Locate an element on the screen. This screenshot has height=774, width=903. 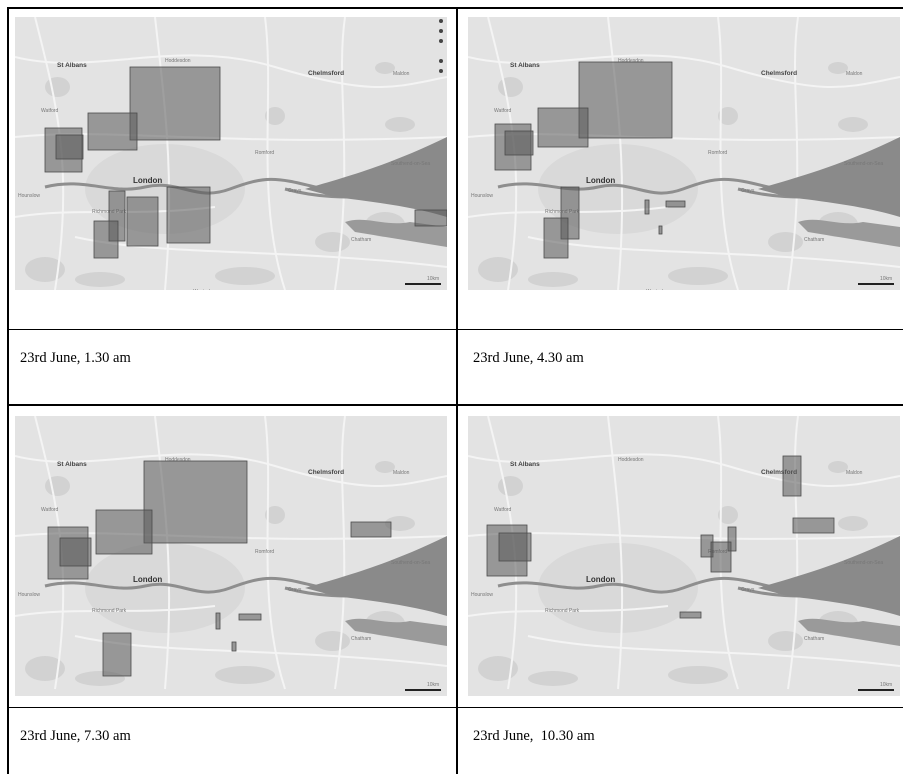
table-border-left is located at coordinates (8, 390).